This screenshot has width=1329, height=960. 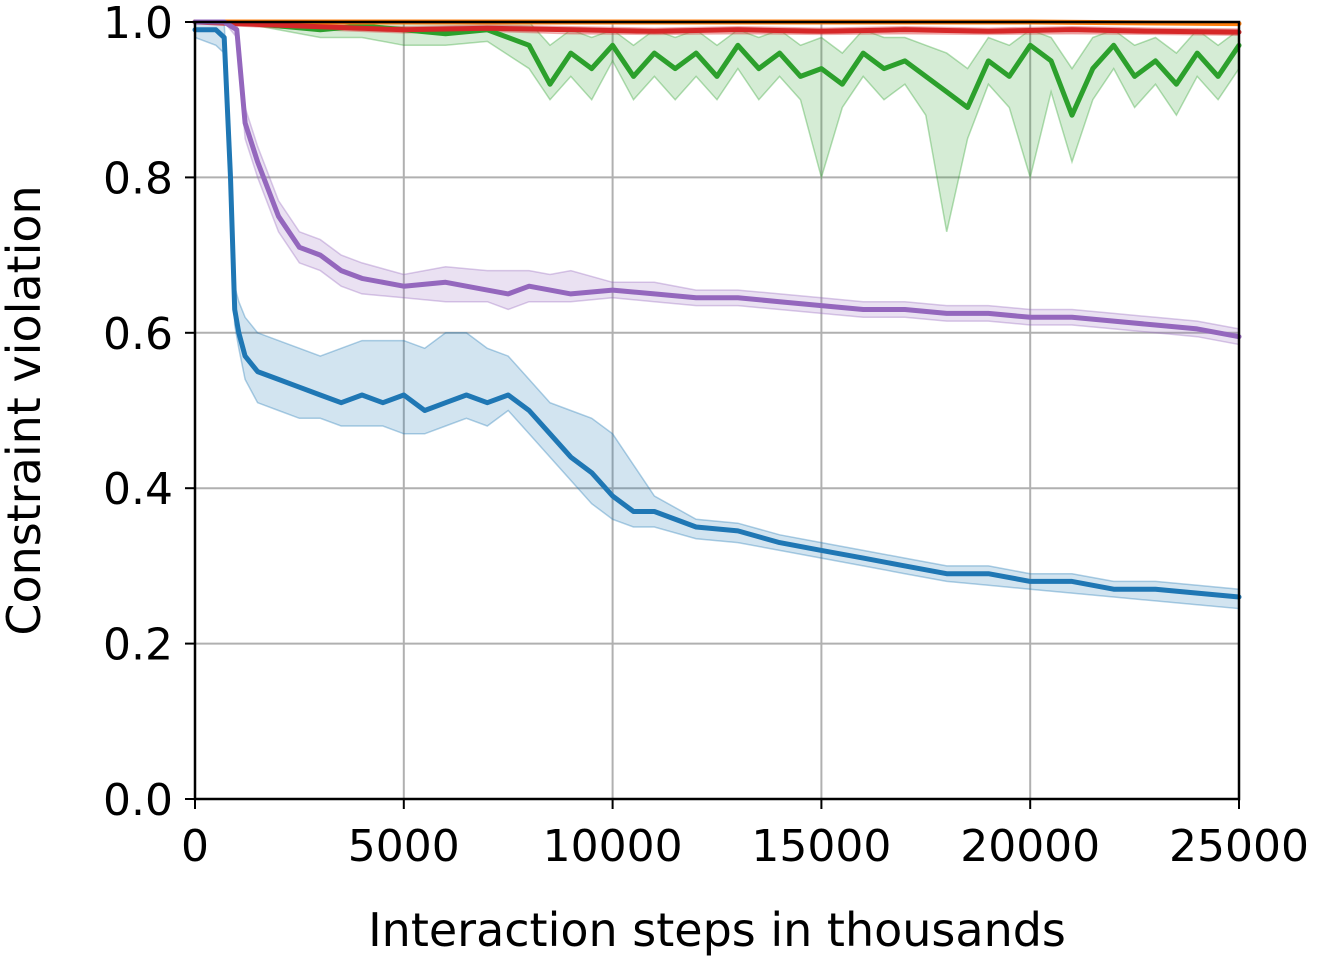 What do you see at coordinates (138, 800) in the screenshot?
I see `y-tick-label: 0.0` at bounding box center [138, 800].